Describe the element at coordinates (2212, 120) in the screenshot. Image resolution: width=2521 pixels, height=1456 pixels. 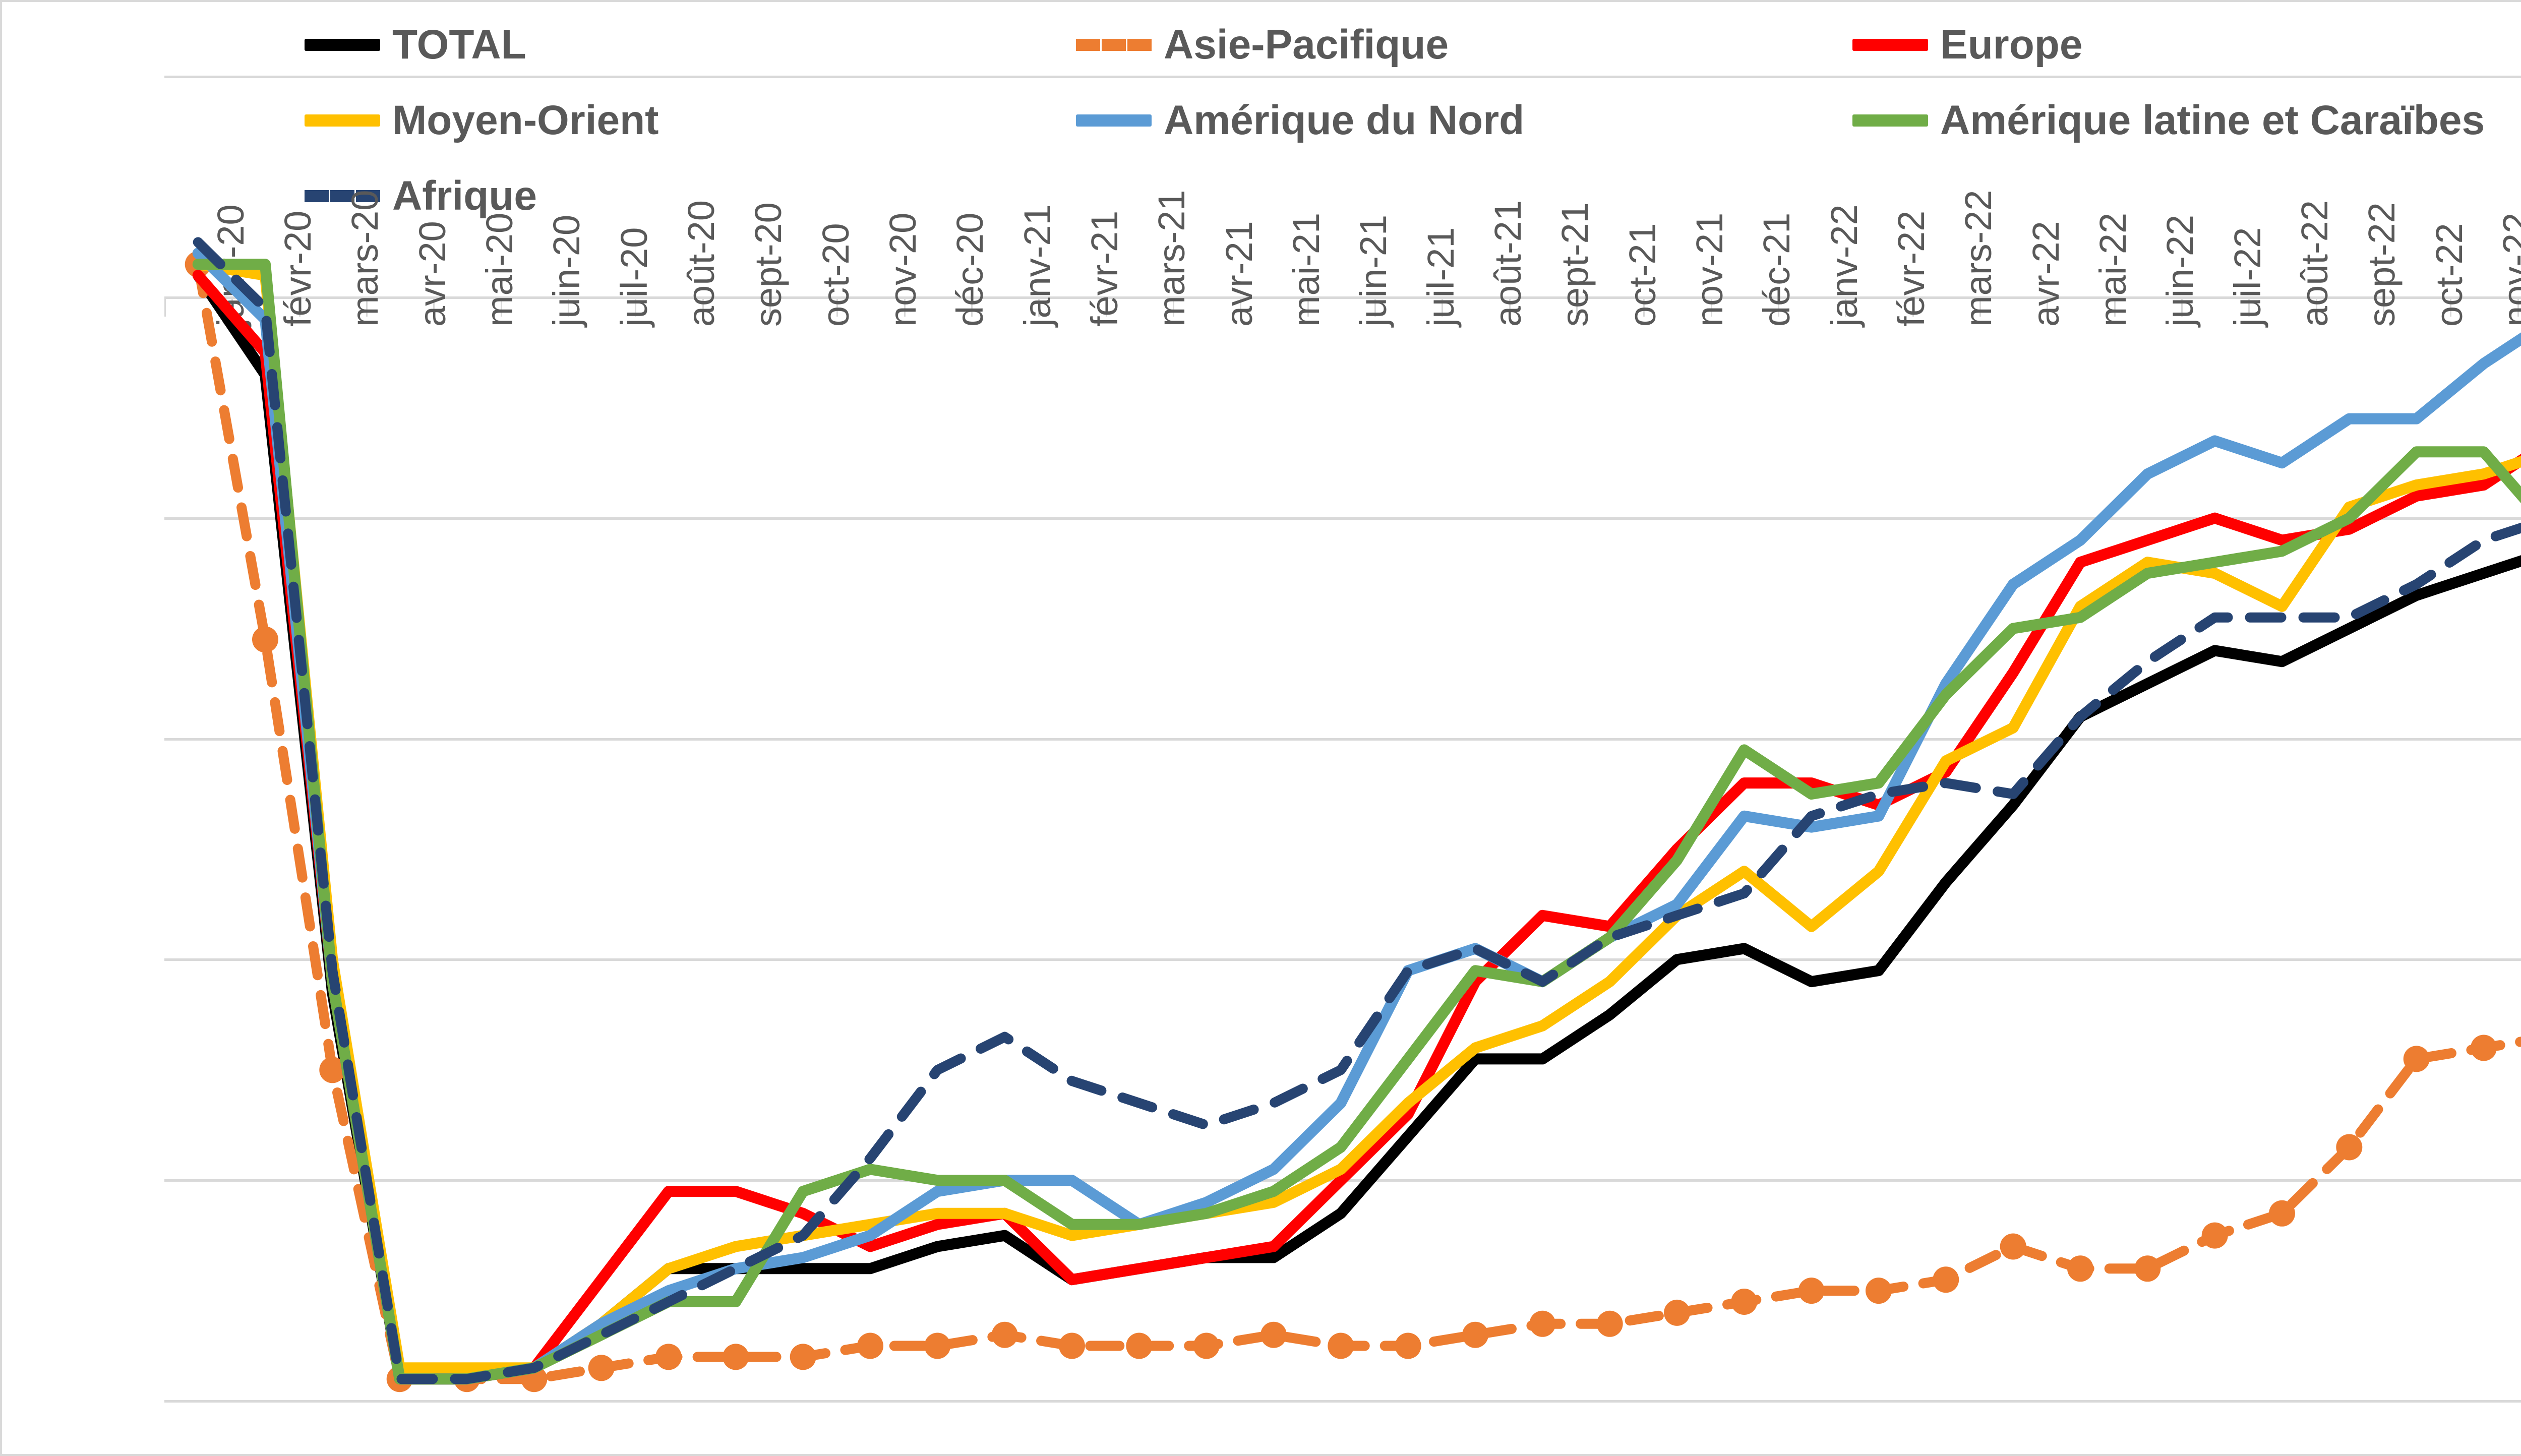
I see `legend-label: Amérique latine et Caraïbes` at that location.